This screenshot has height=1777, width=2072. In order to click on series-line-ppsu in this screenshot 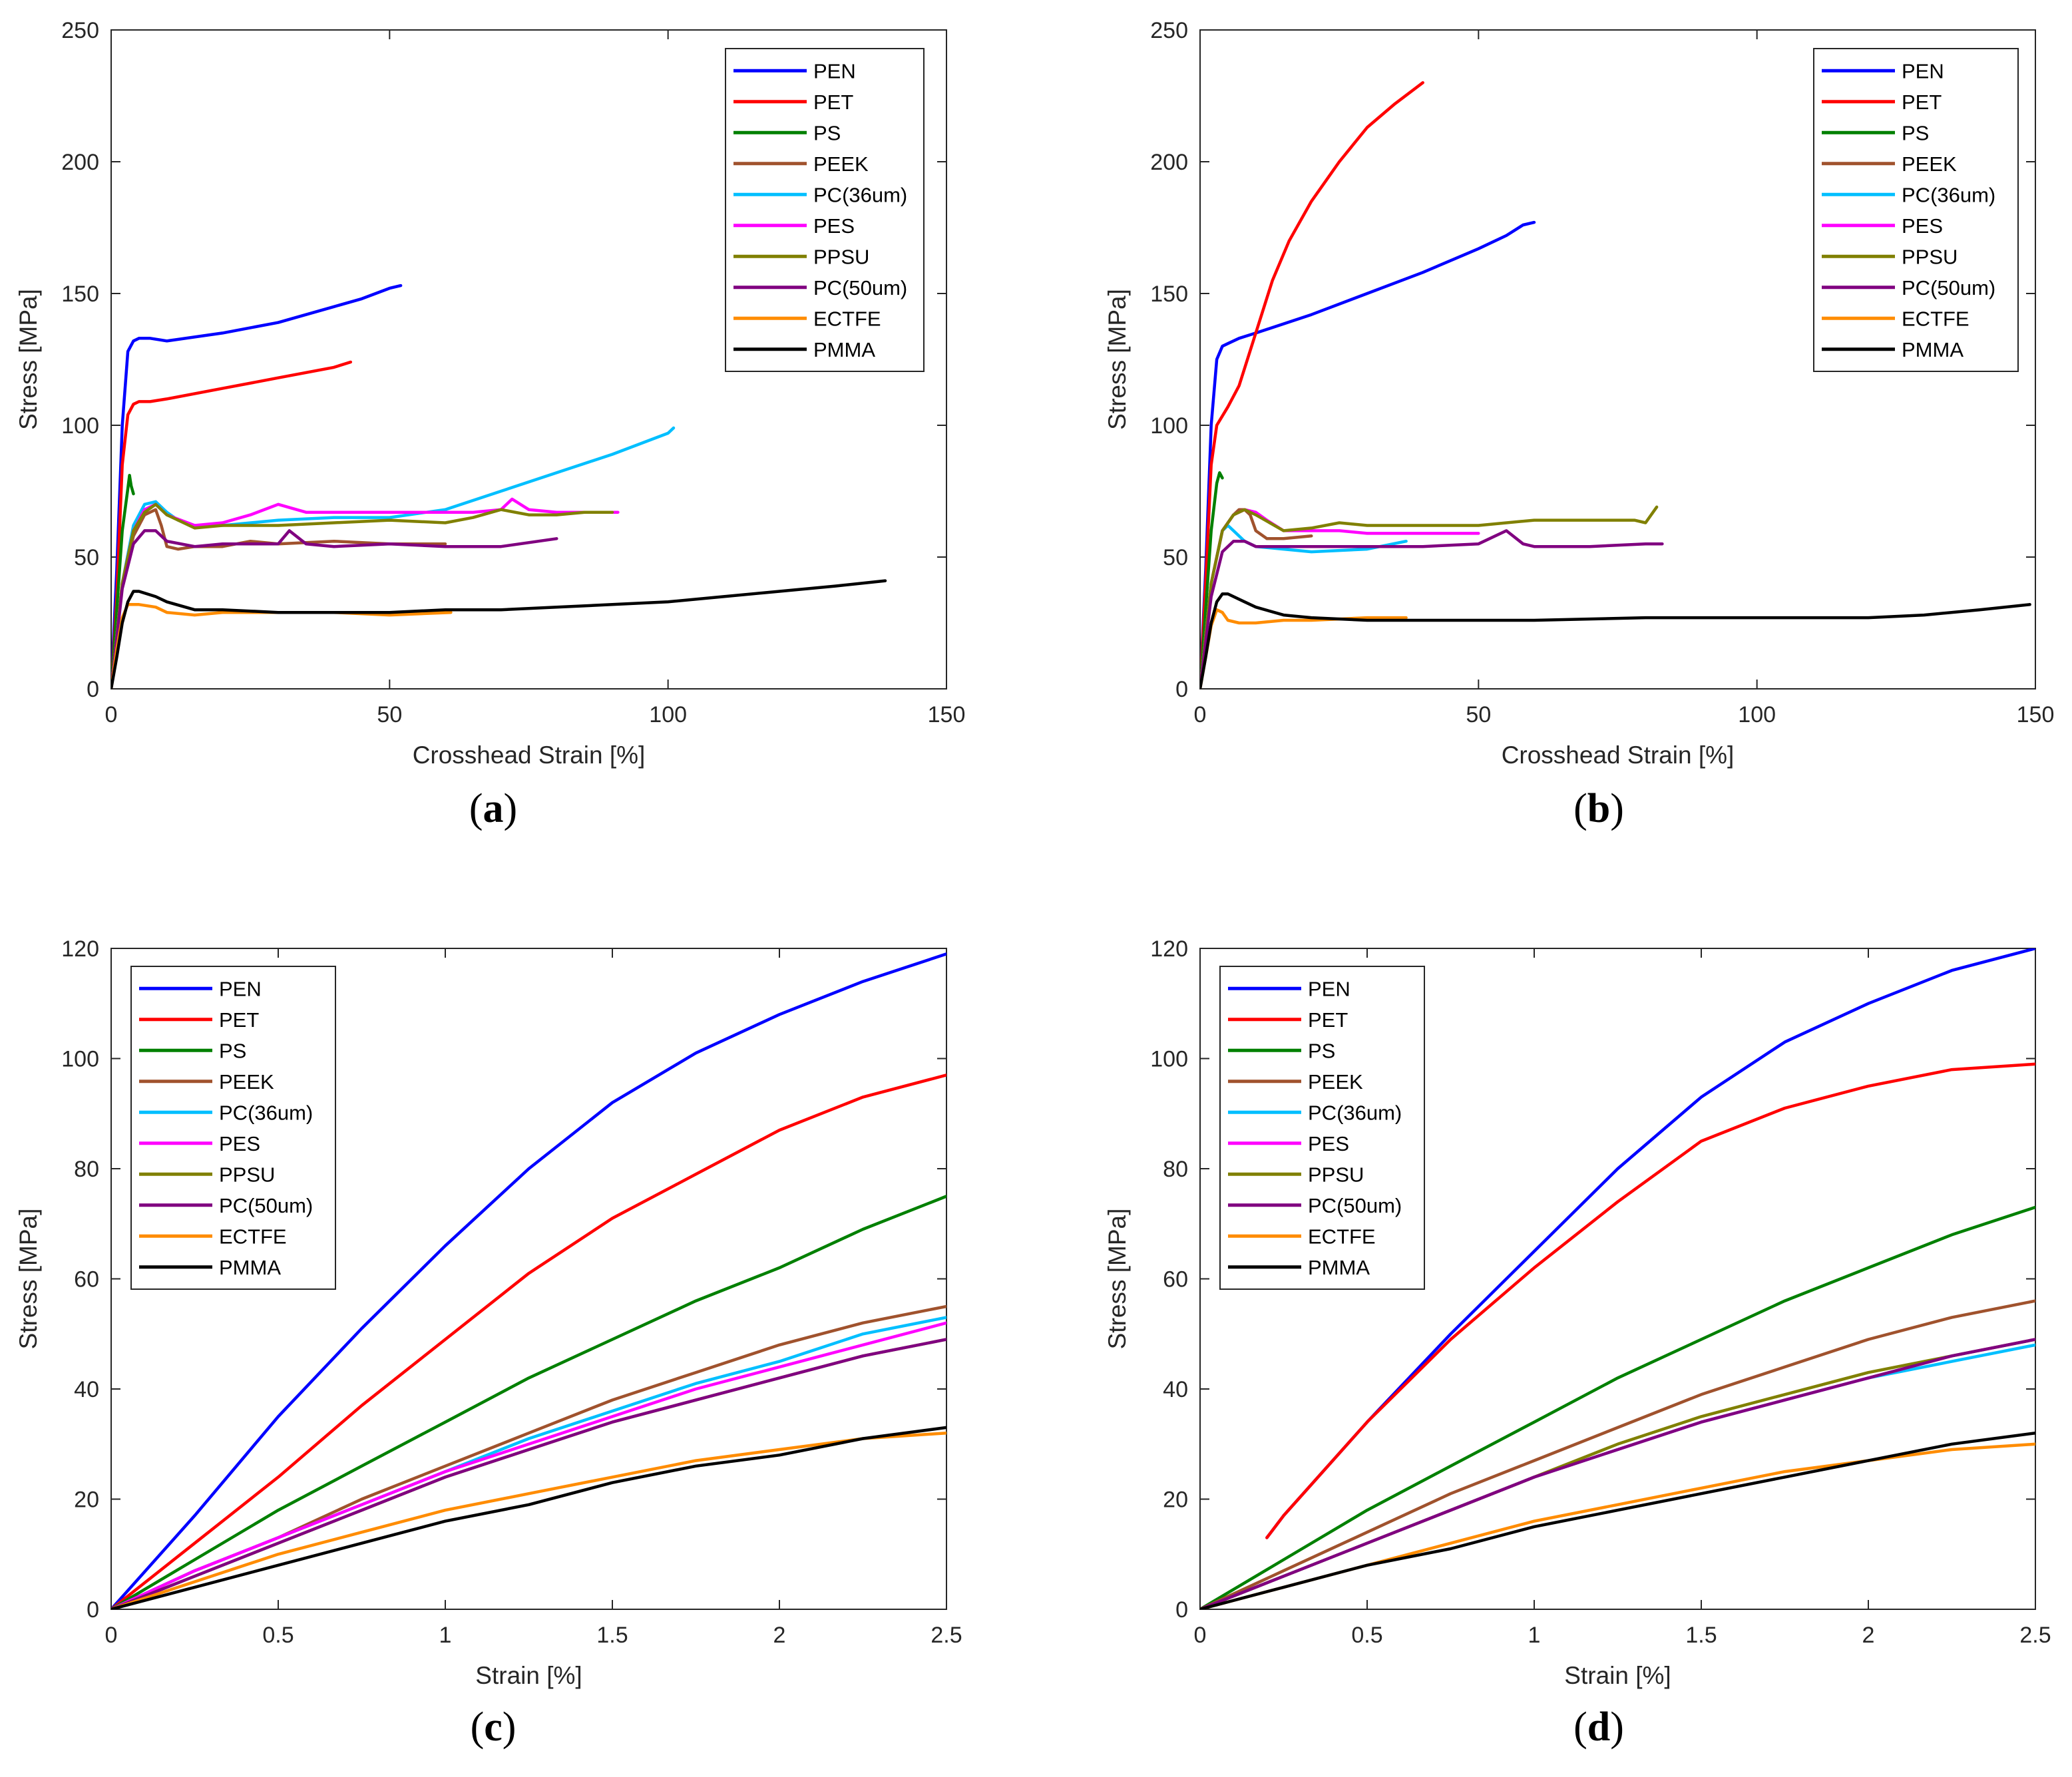, I will do `click(362, 595)`.